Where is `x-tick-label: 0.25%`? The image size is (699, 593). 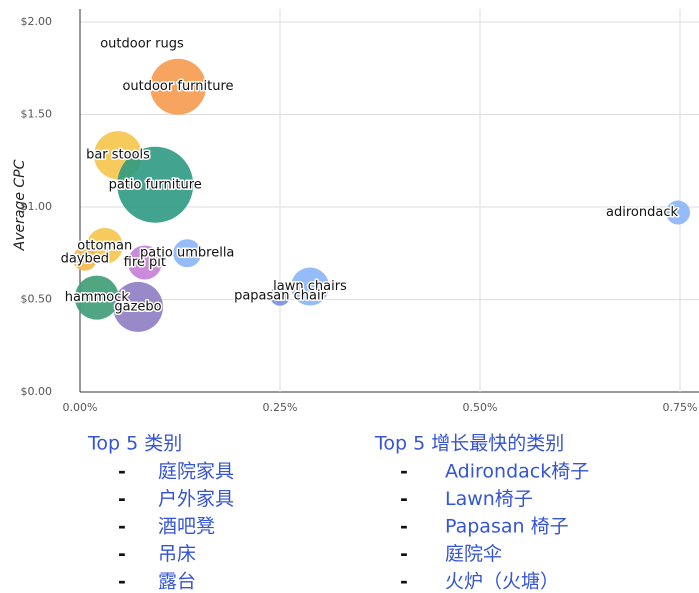
x-tick-label: 0.25% is located at coordinates (280, 407).